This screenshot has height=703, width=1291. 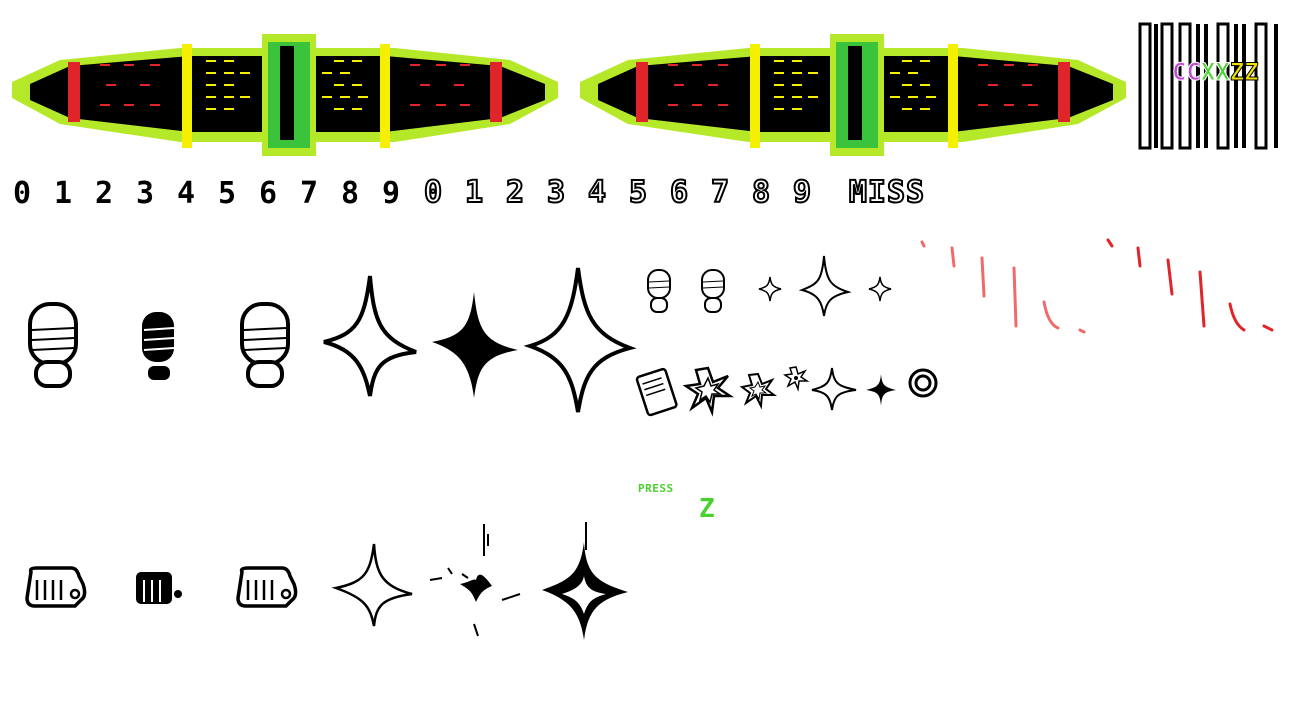 I want to click on digit-small: 0, so click(x=22, y=193).